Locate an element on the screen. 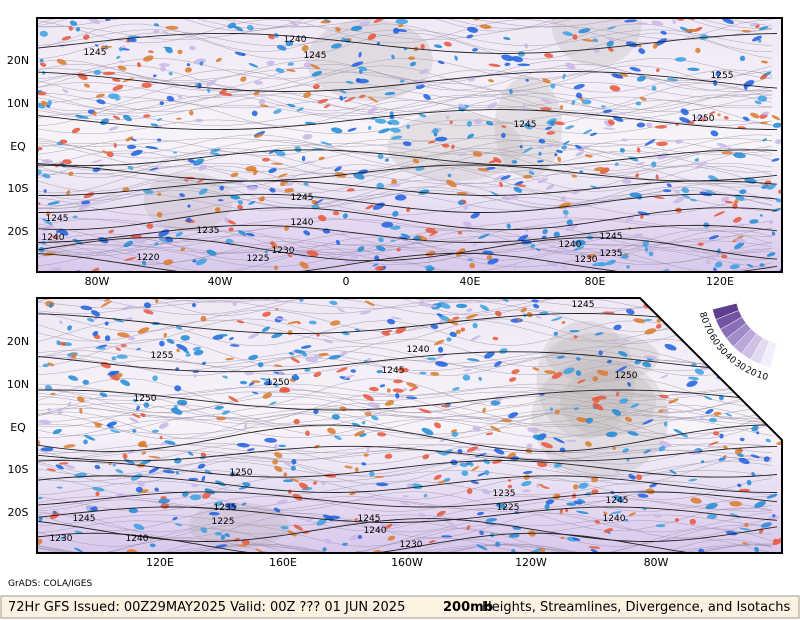  contour-label: 1250 is located at coordinates (145, 399).